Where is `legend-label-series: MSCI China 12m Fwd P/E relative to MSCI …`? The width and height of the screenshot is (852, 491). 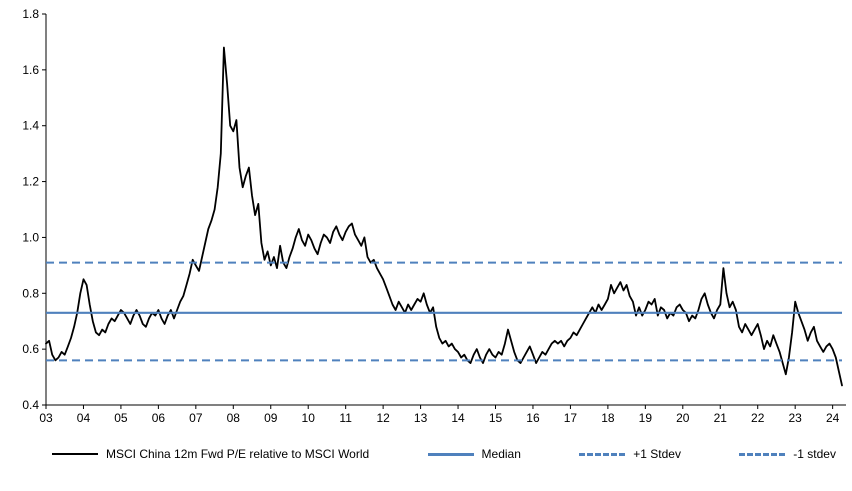
legend-label-series: MSCI China 12m Fwd P/E relative to MSCI … is located at coordinates (238, 454).